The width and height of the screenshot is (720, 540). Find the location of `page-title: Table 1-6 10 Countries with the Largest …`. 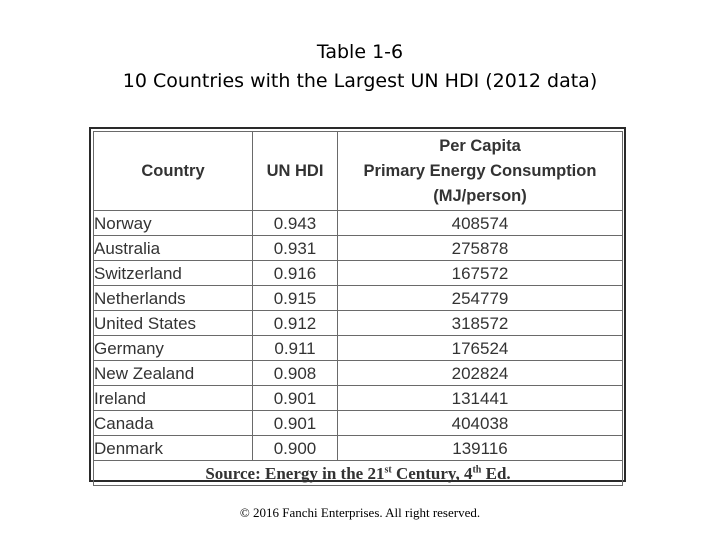

page-title: Table 1-6 10 Countries with the Largest … is located at coordinates (360, 67).